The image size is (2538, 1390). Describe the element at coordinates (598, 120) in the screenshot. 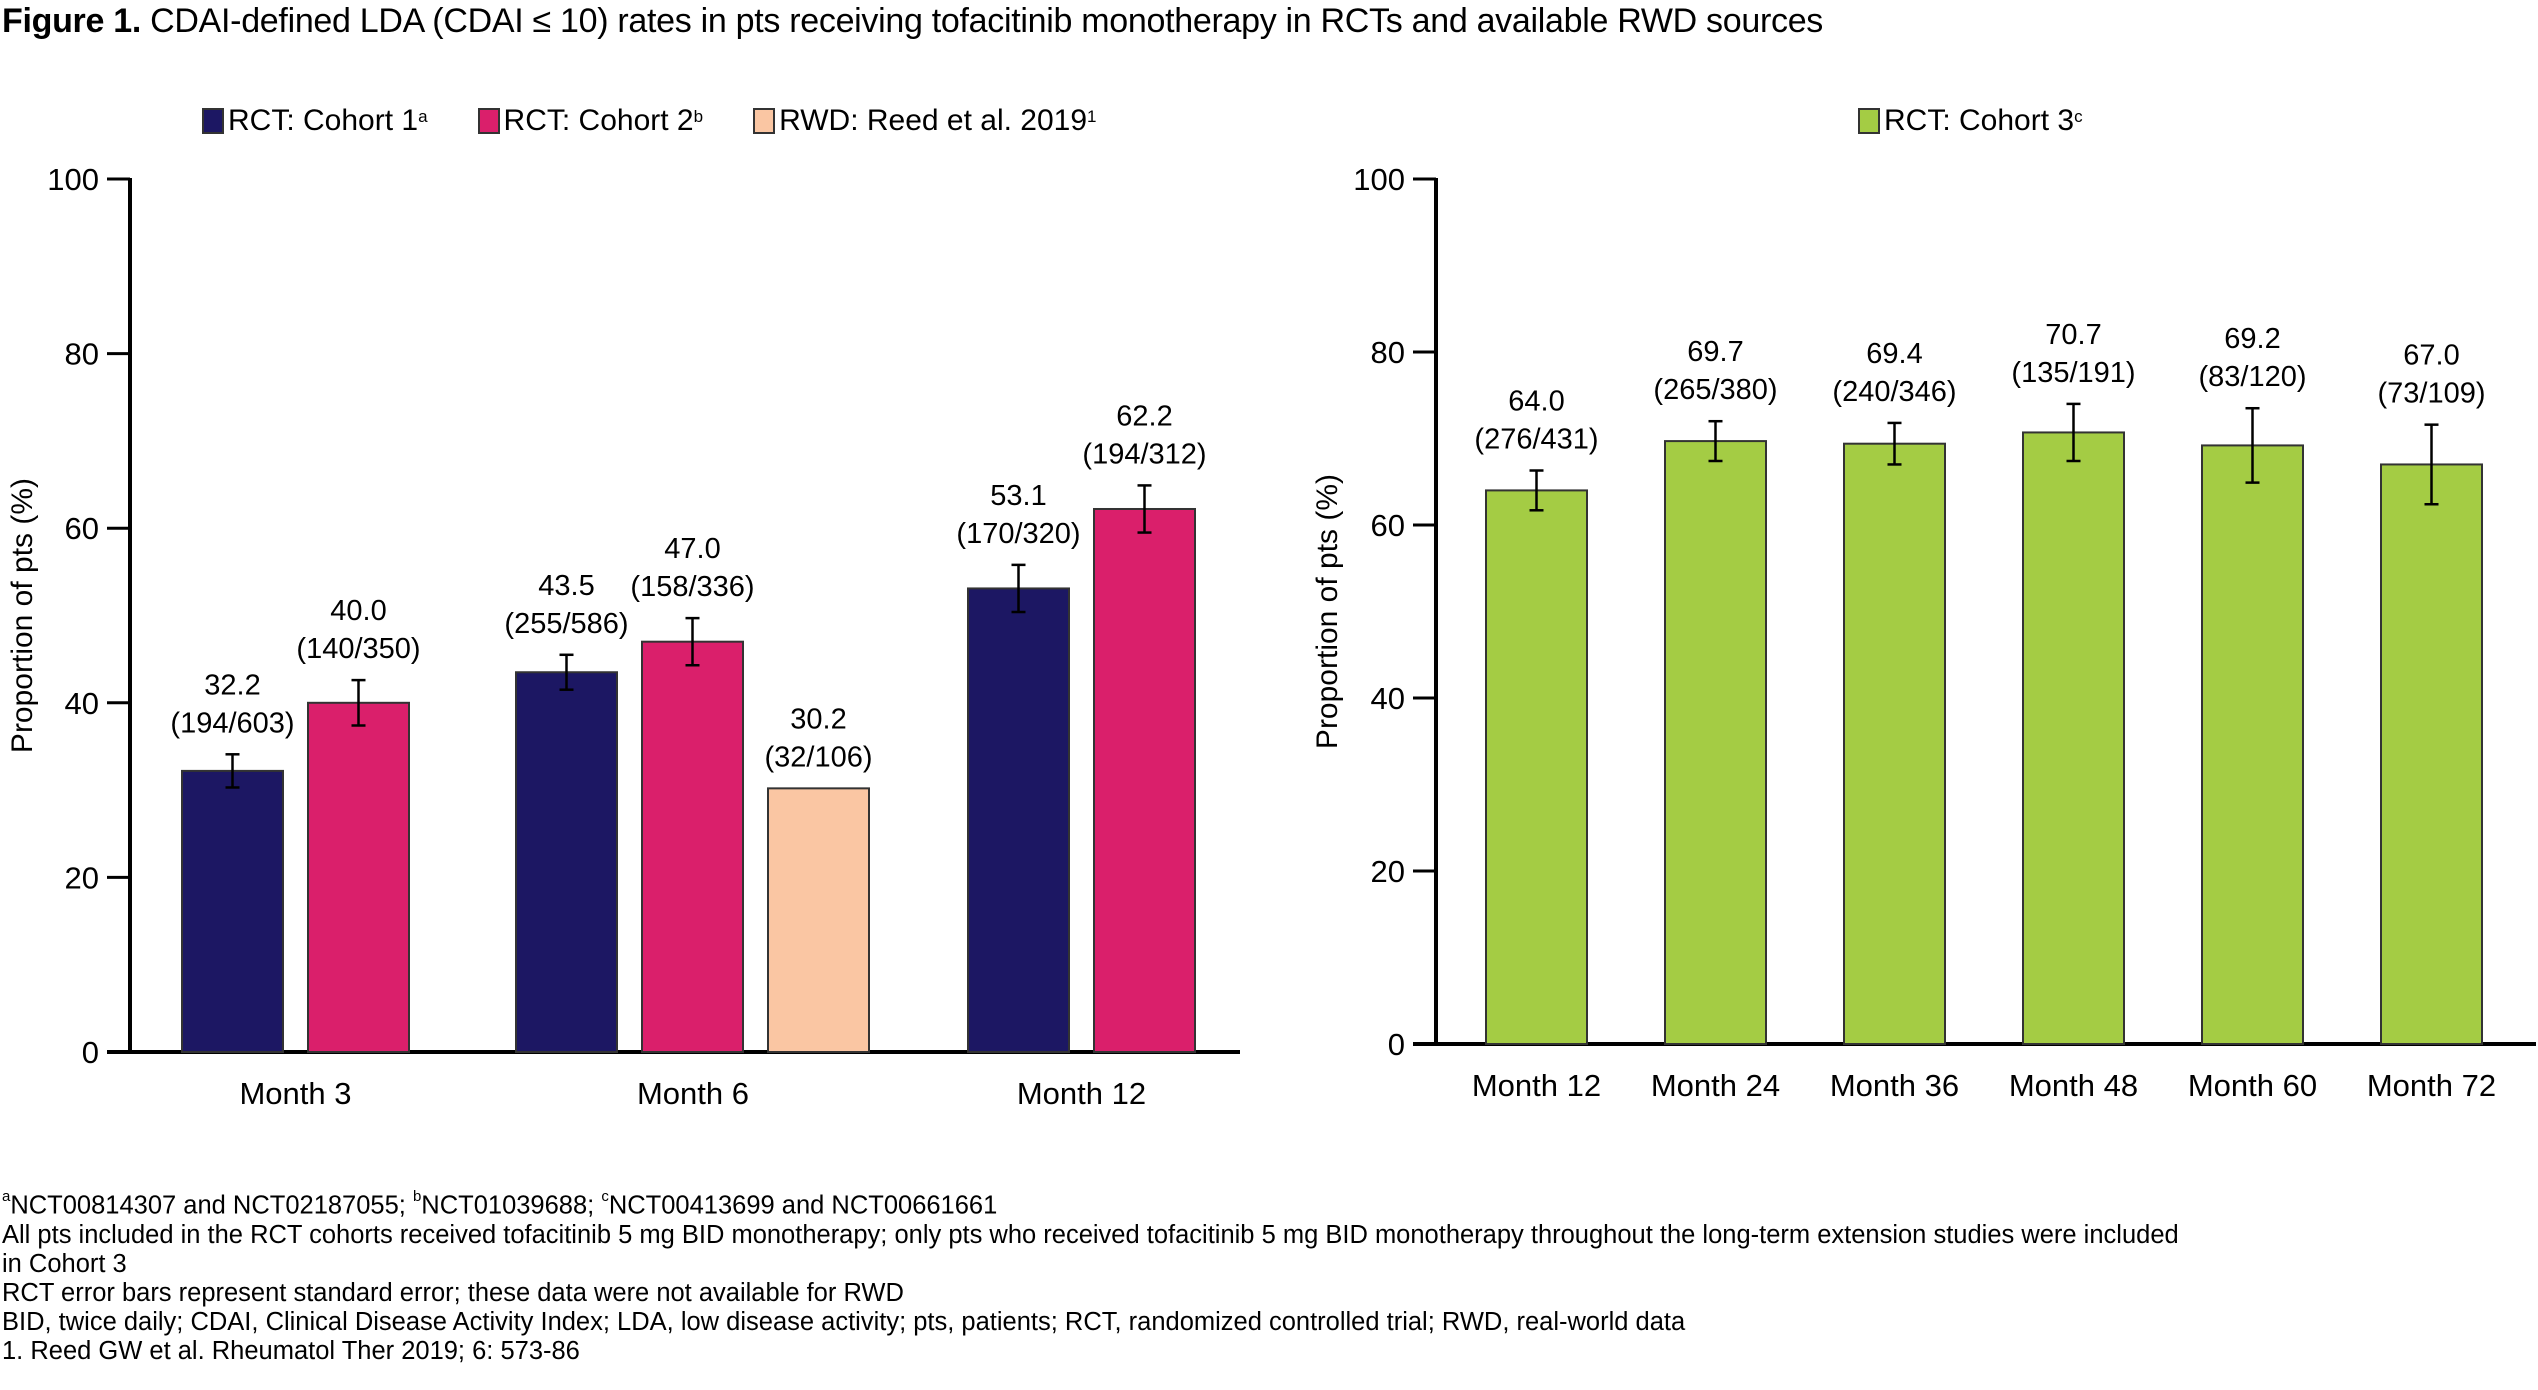

I see `legend-label: RCT: Cohort 2` at that location.